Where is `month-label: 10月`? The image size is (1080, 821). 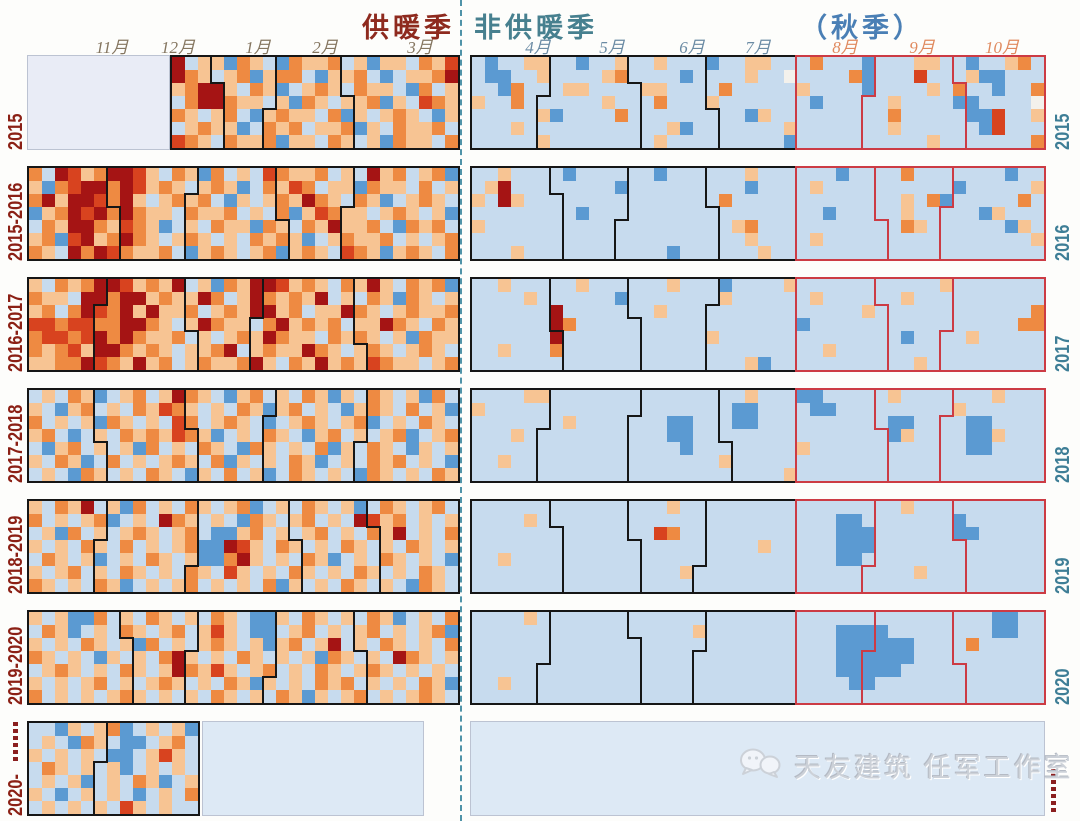
month-label: 10月 is located at coordinates (1002, 47).